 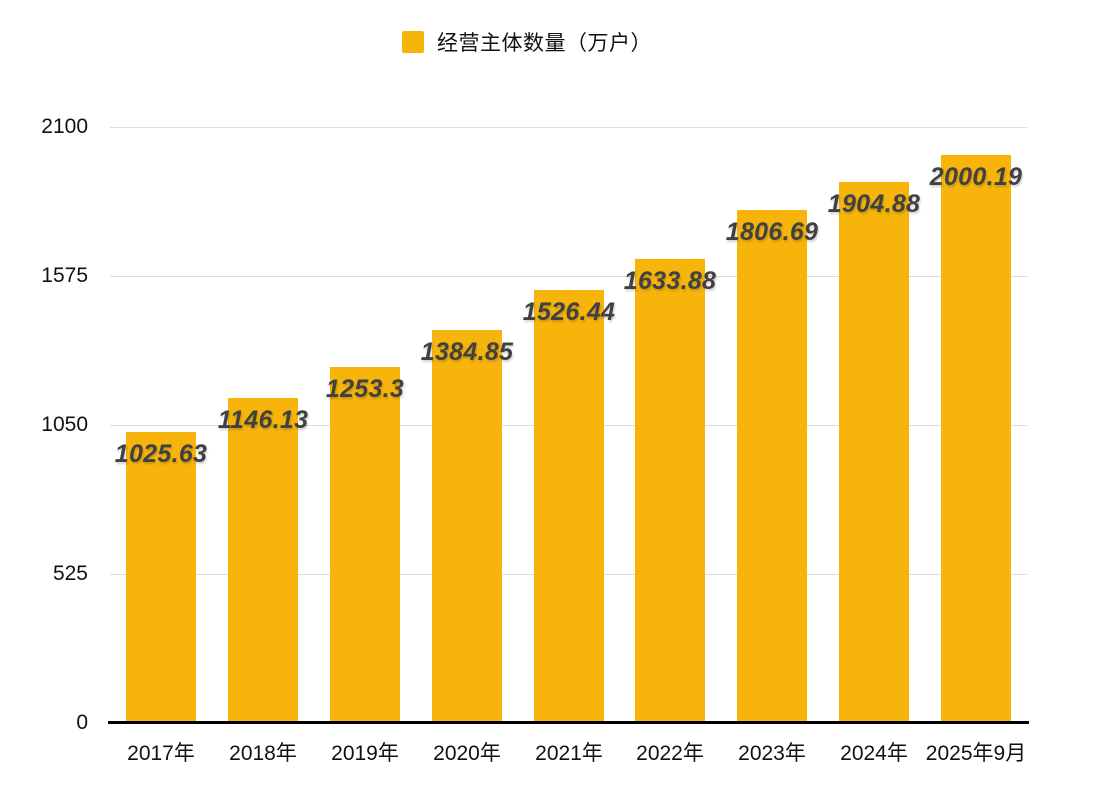 I want to click on bar-value-label: 1146.13, so click(x=263, y=420).